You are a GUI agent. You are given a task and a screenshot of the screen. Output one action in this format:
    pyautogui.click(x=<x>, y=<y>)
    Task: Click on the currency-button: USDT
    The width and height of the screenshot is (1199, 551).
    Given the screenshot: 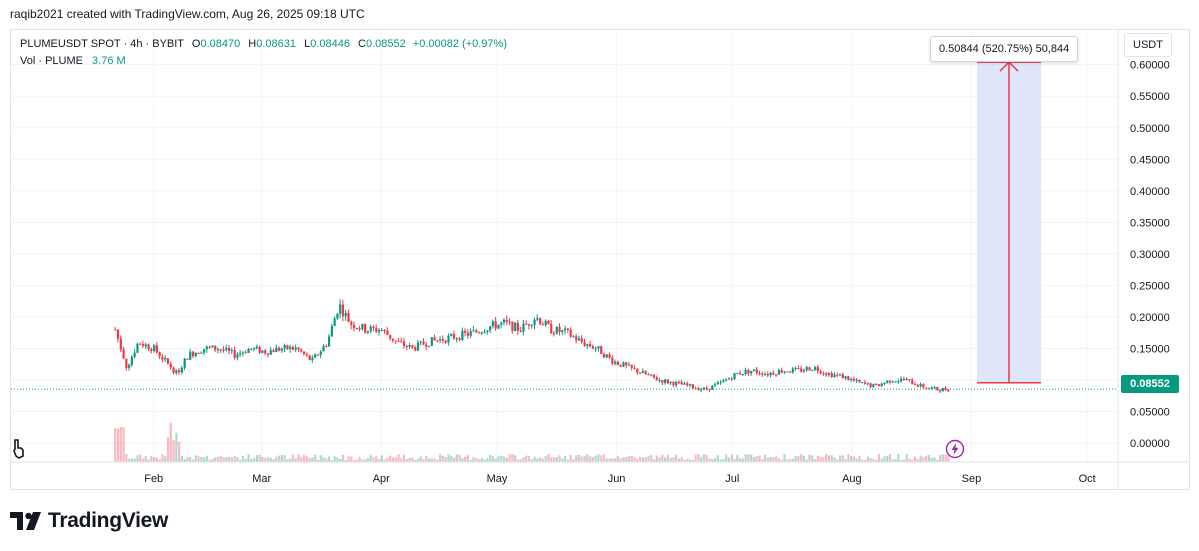 What is the action you would take?
    pyautogui.click(x=1148, y=45)
    